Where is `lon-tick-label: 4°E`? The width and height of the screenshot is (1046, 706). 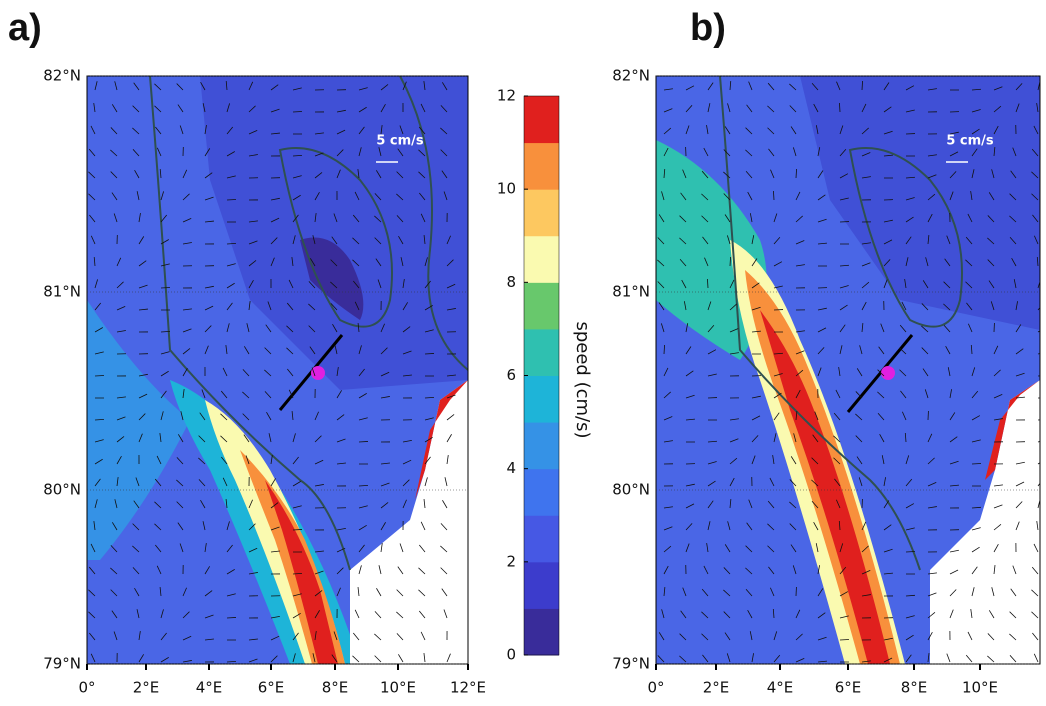 lon-tick-label: 4°E is located at coordinates (209, 688).